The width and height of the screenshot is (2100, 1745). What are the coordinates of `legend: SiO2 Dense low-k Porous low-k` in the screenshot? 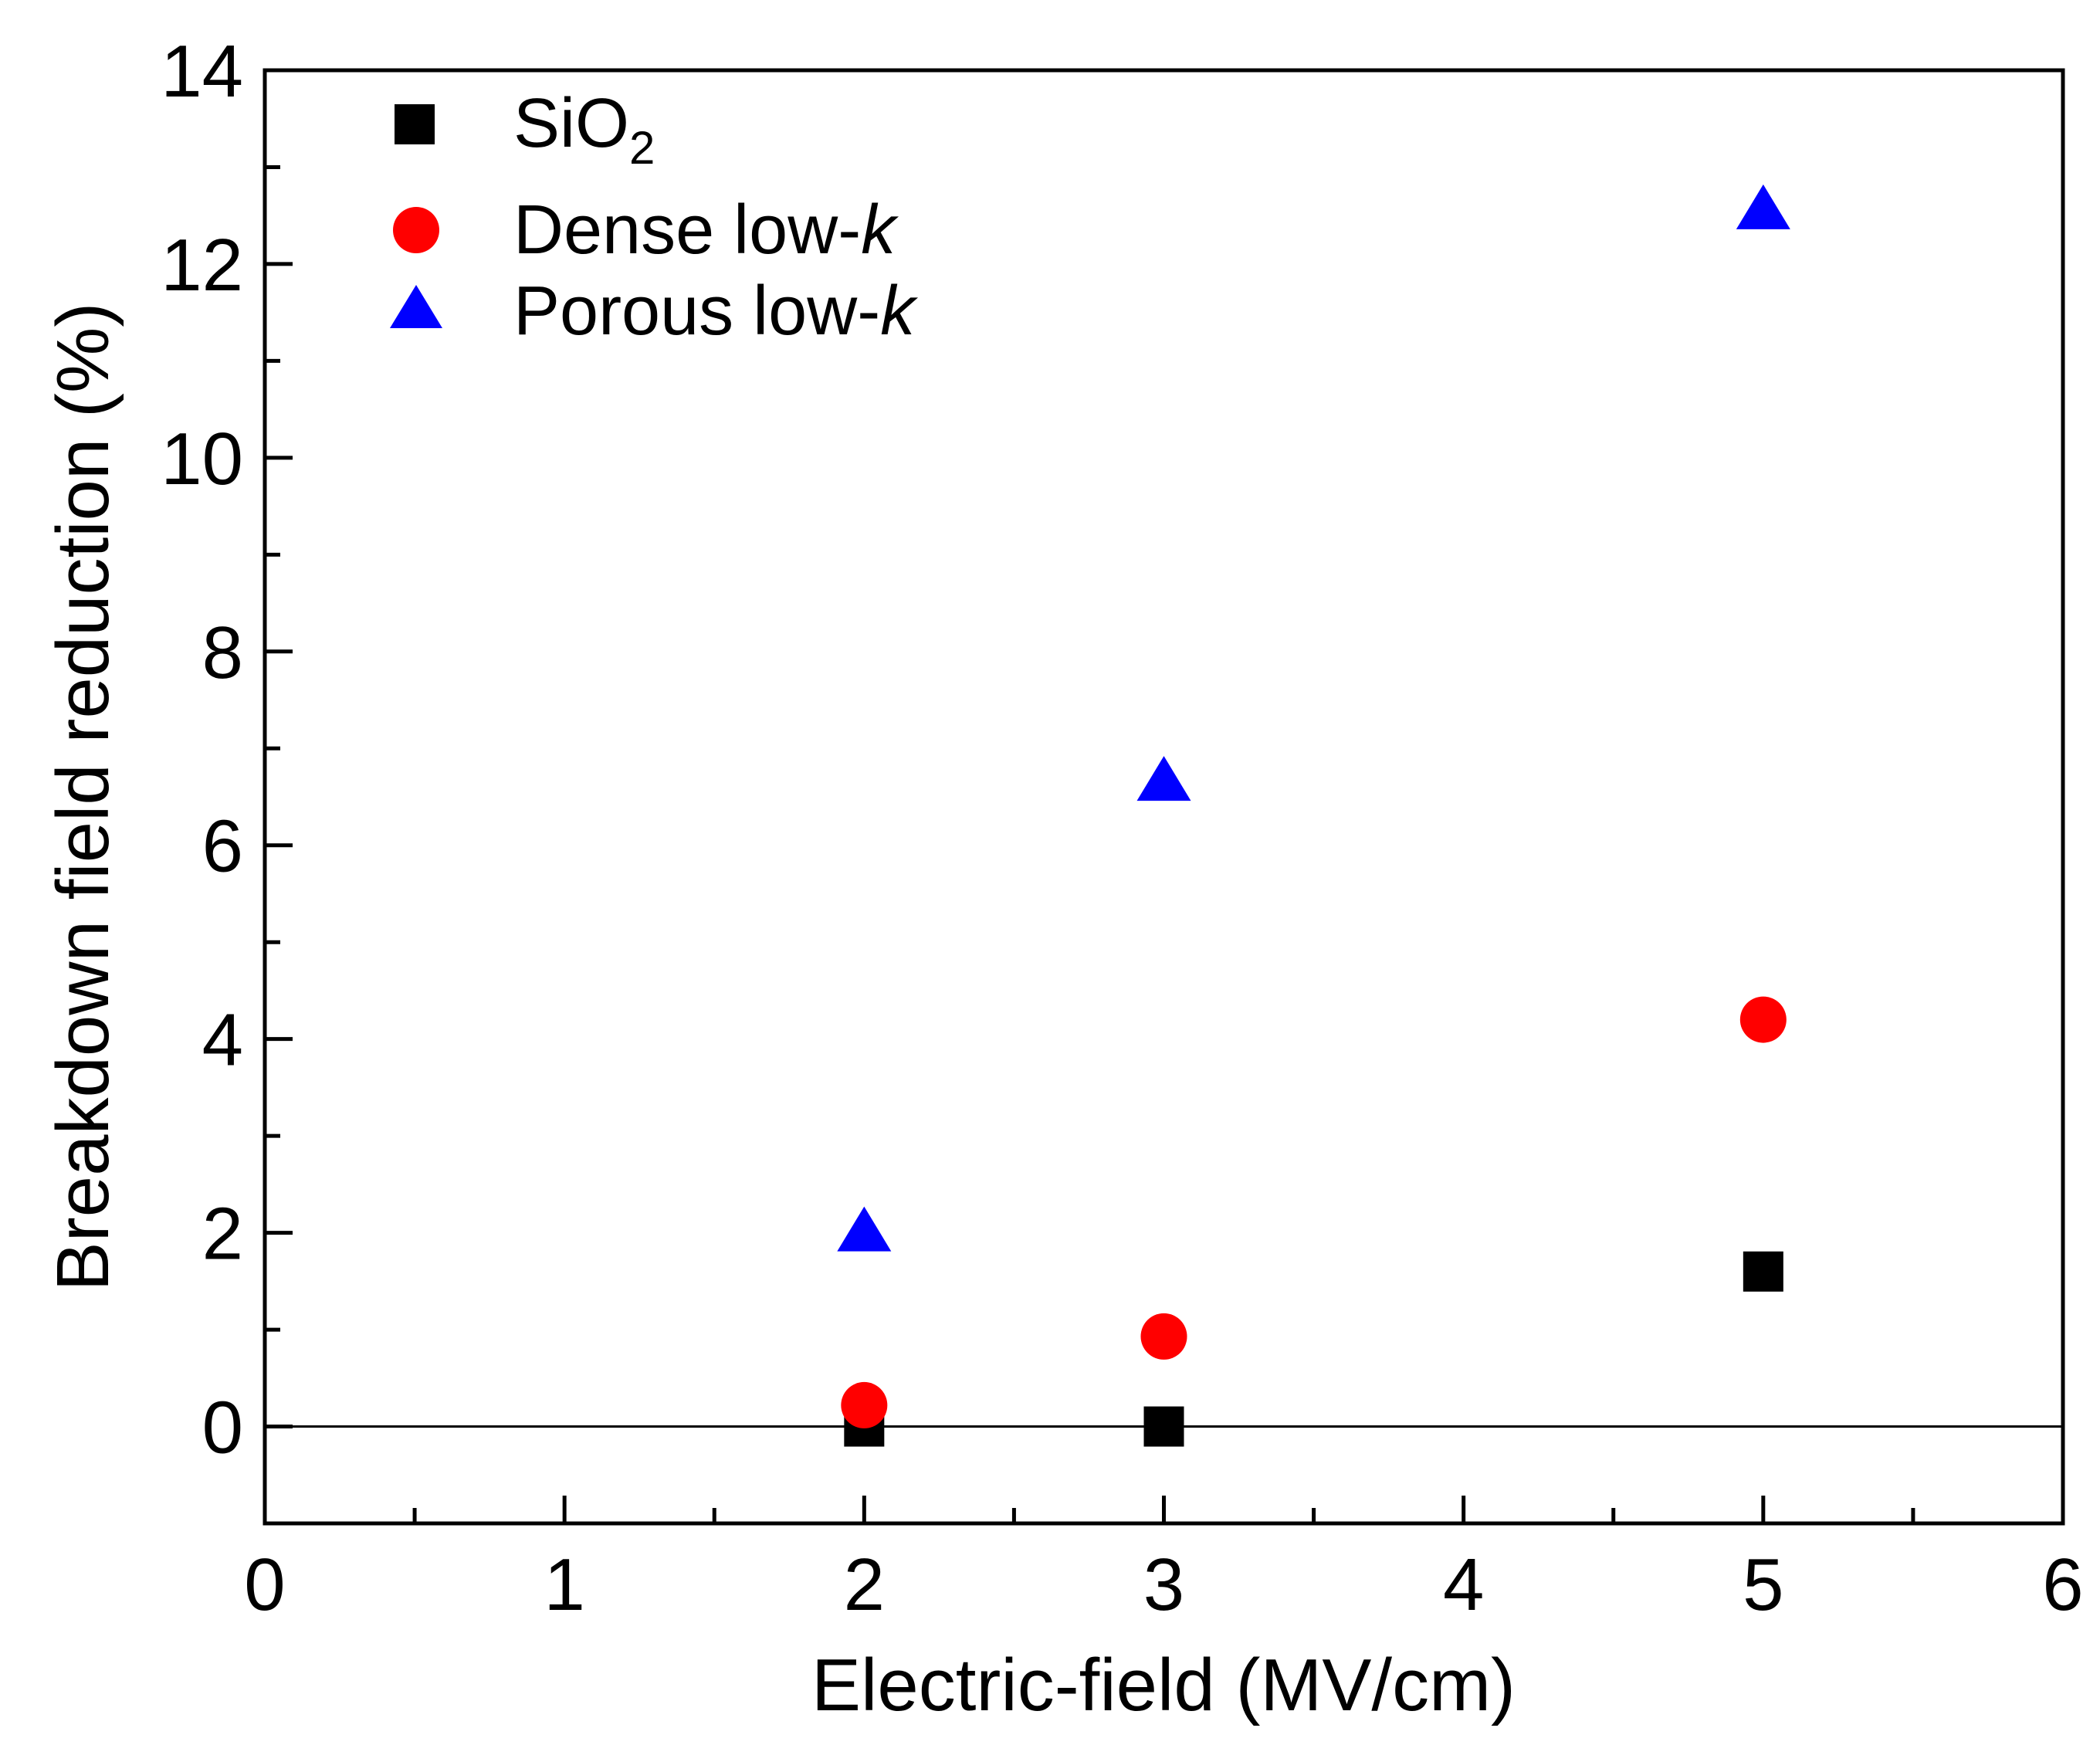 It's located at (654, 218).